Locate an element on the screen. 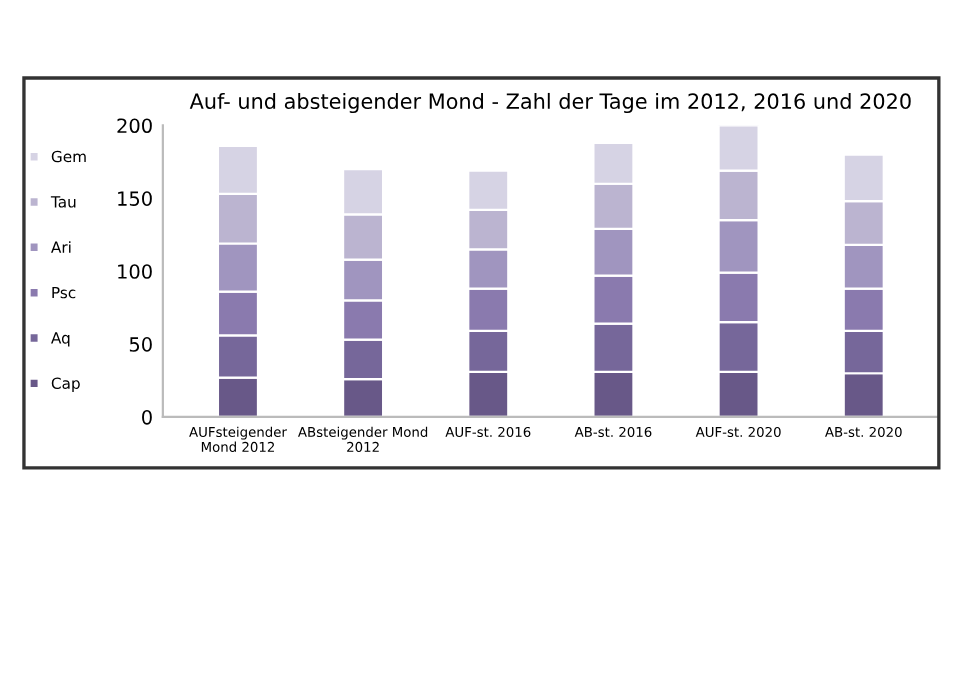  y-tick-label: 0 is located at coordinates (147, 417).